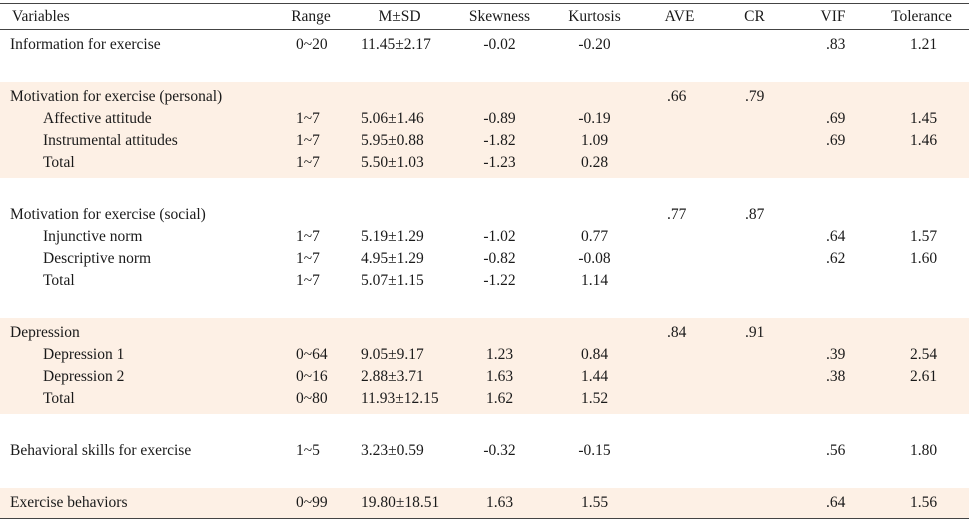  I want to click on cell-msd: 11.93±12.15, so click(399, 401).